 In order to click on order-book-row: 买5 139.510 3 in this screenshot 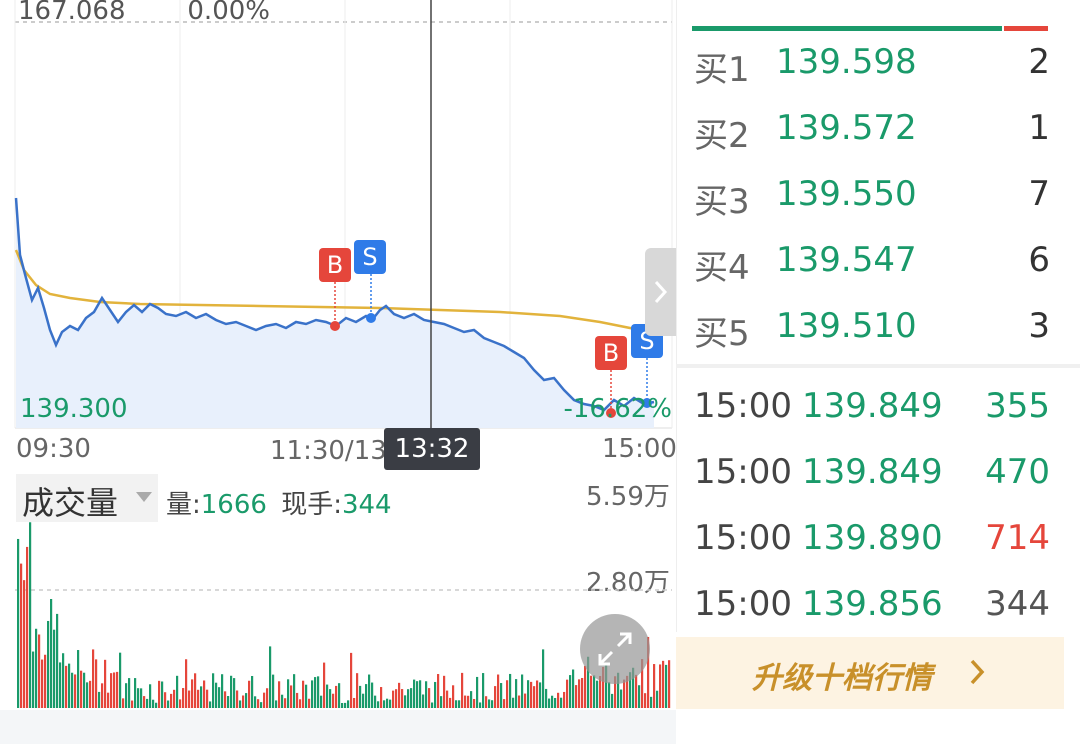, I will do `click(872, 331)`.